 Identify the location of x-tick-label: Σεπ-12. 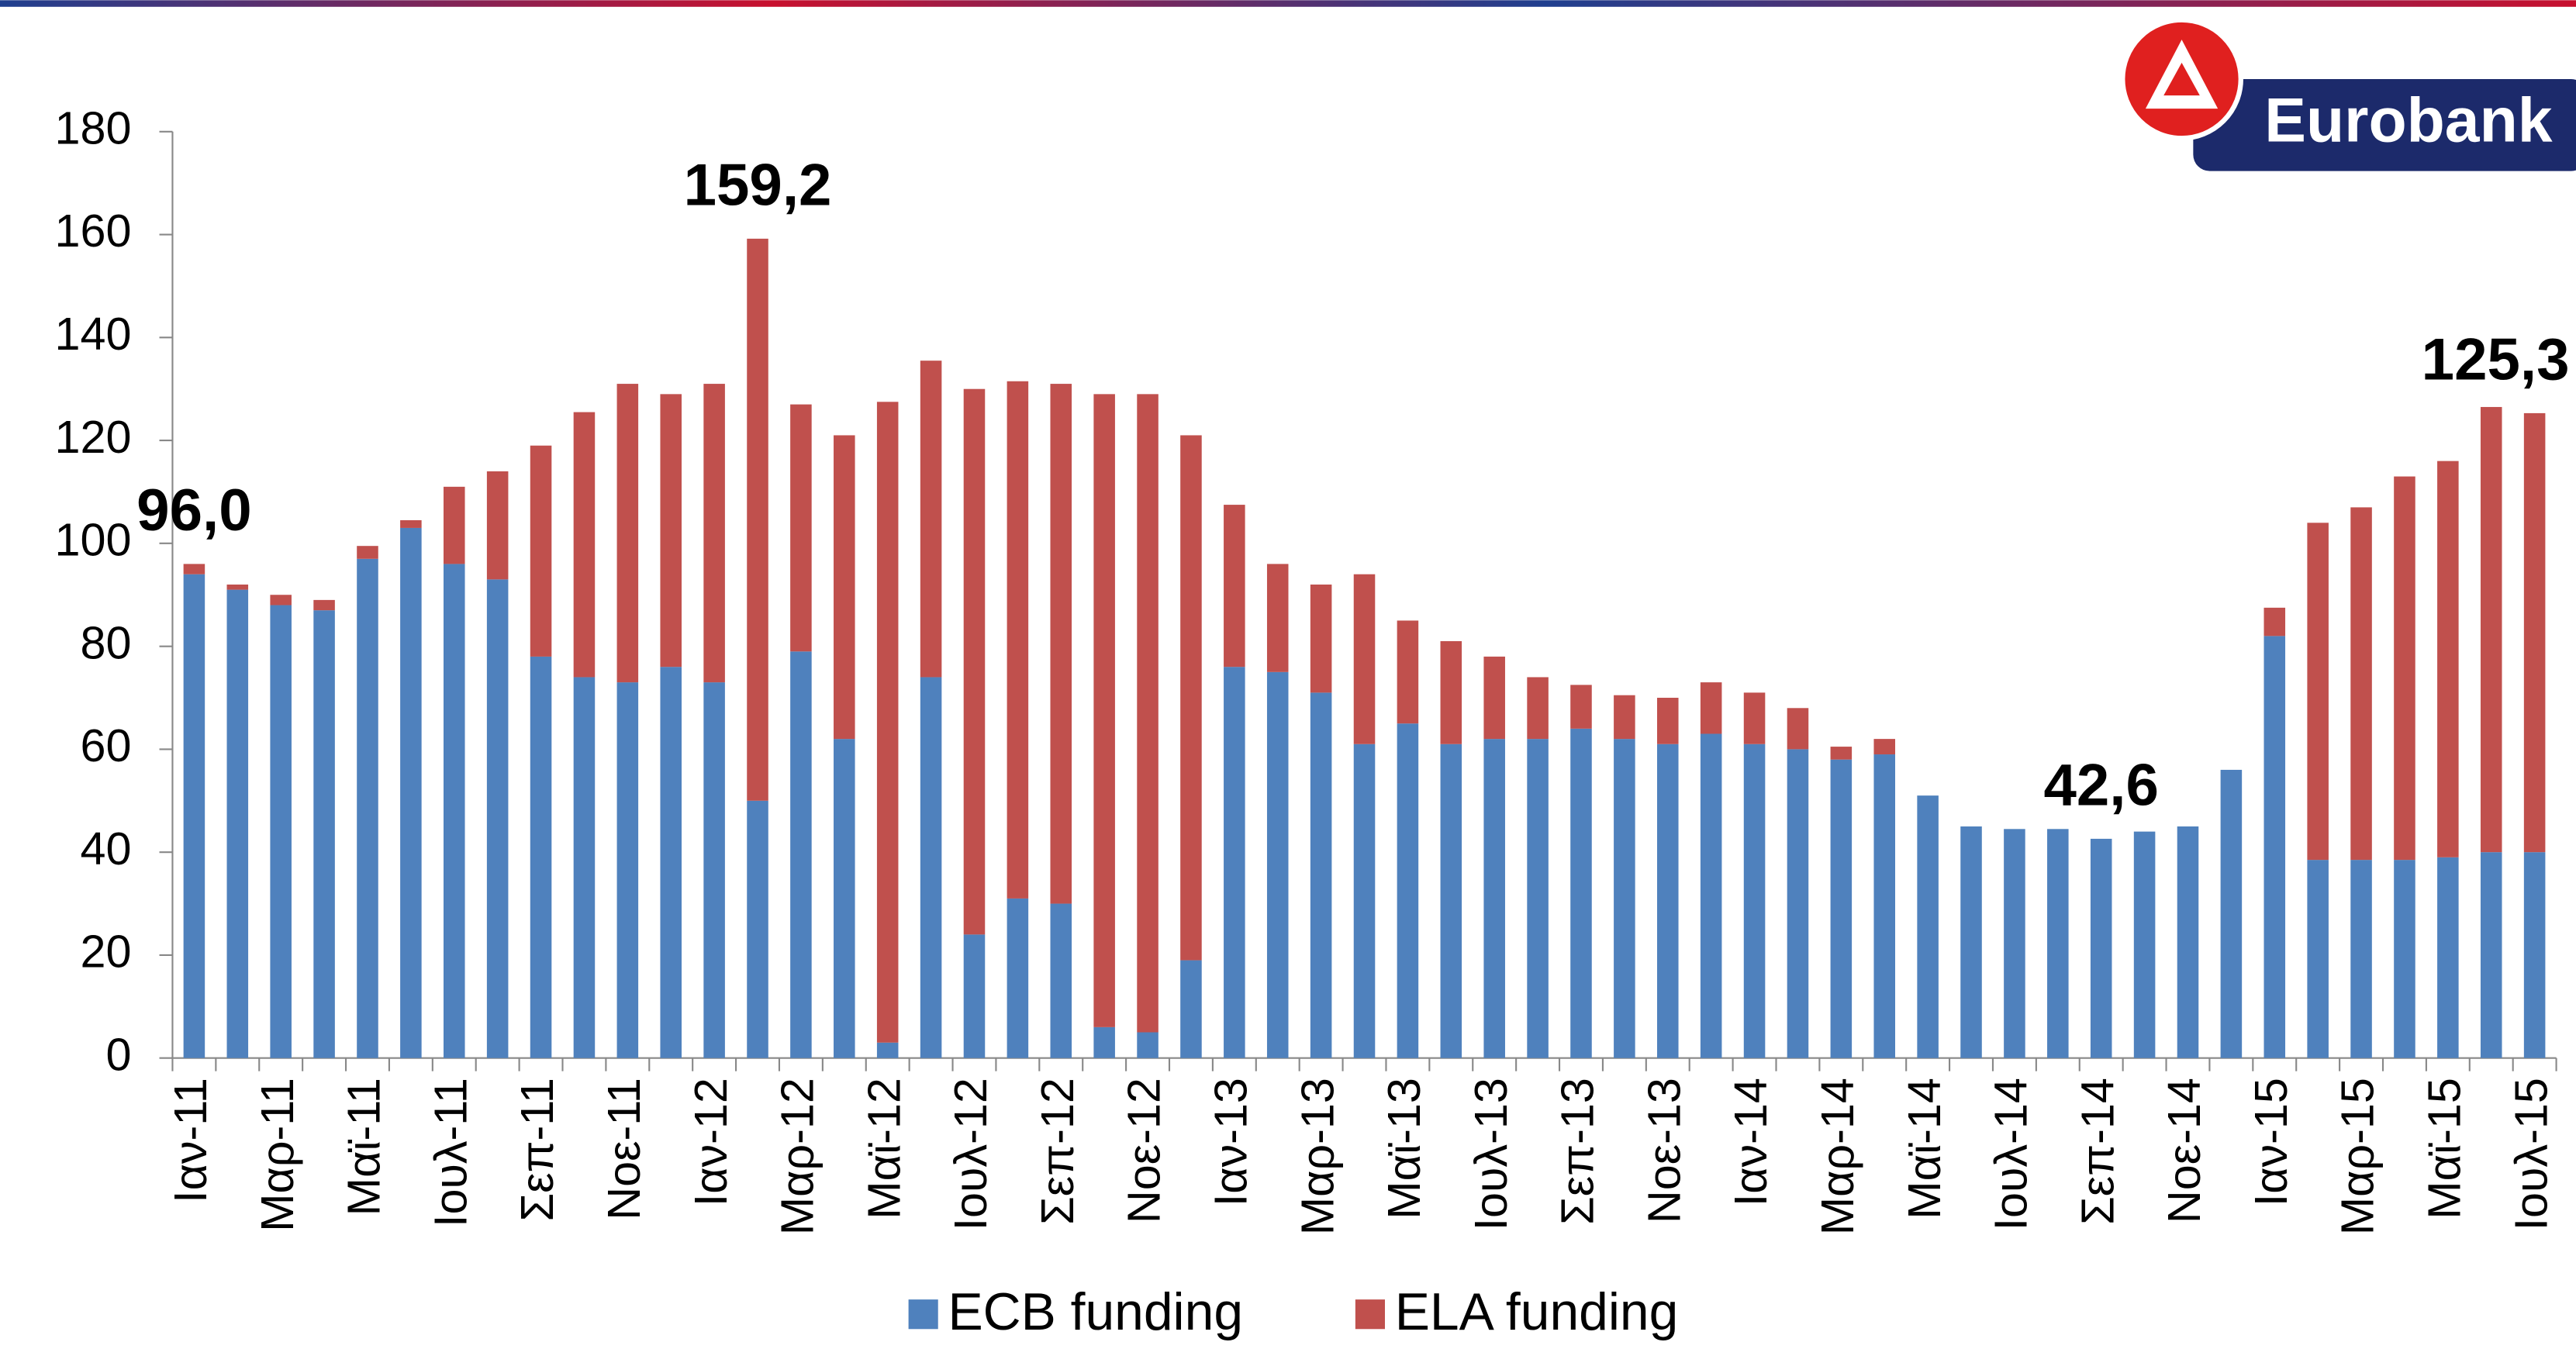
(1057, 1151).